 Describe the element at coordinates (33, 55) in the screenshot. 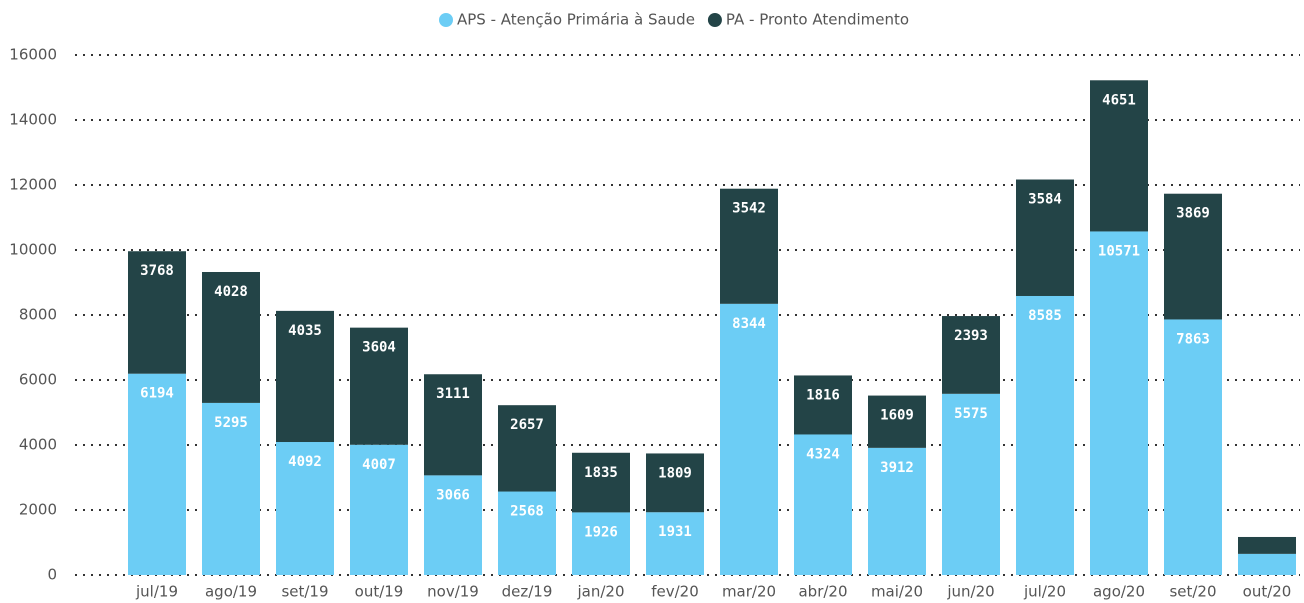

I see `y-tick-label: 16000` at that location.